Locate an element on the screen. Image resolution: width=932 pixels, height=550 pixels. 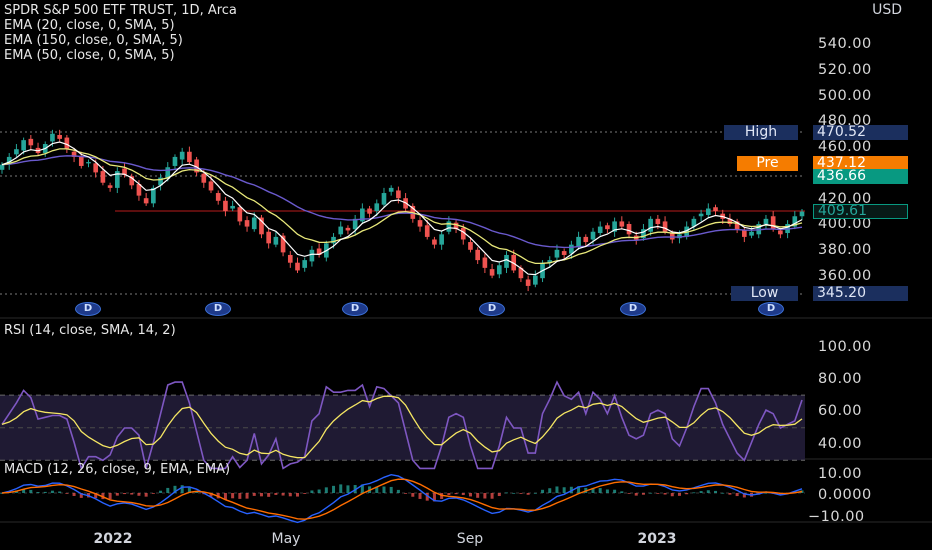
rsi-legend: RSI (14, close, SMA, 14, 2) is located at coordinates (90, 330).